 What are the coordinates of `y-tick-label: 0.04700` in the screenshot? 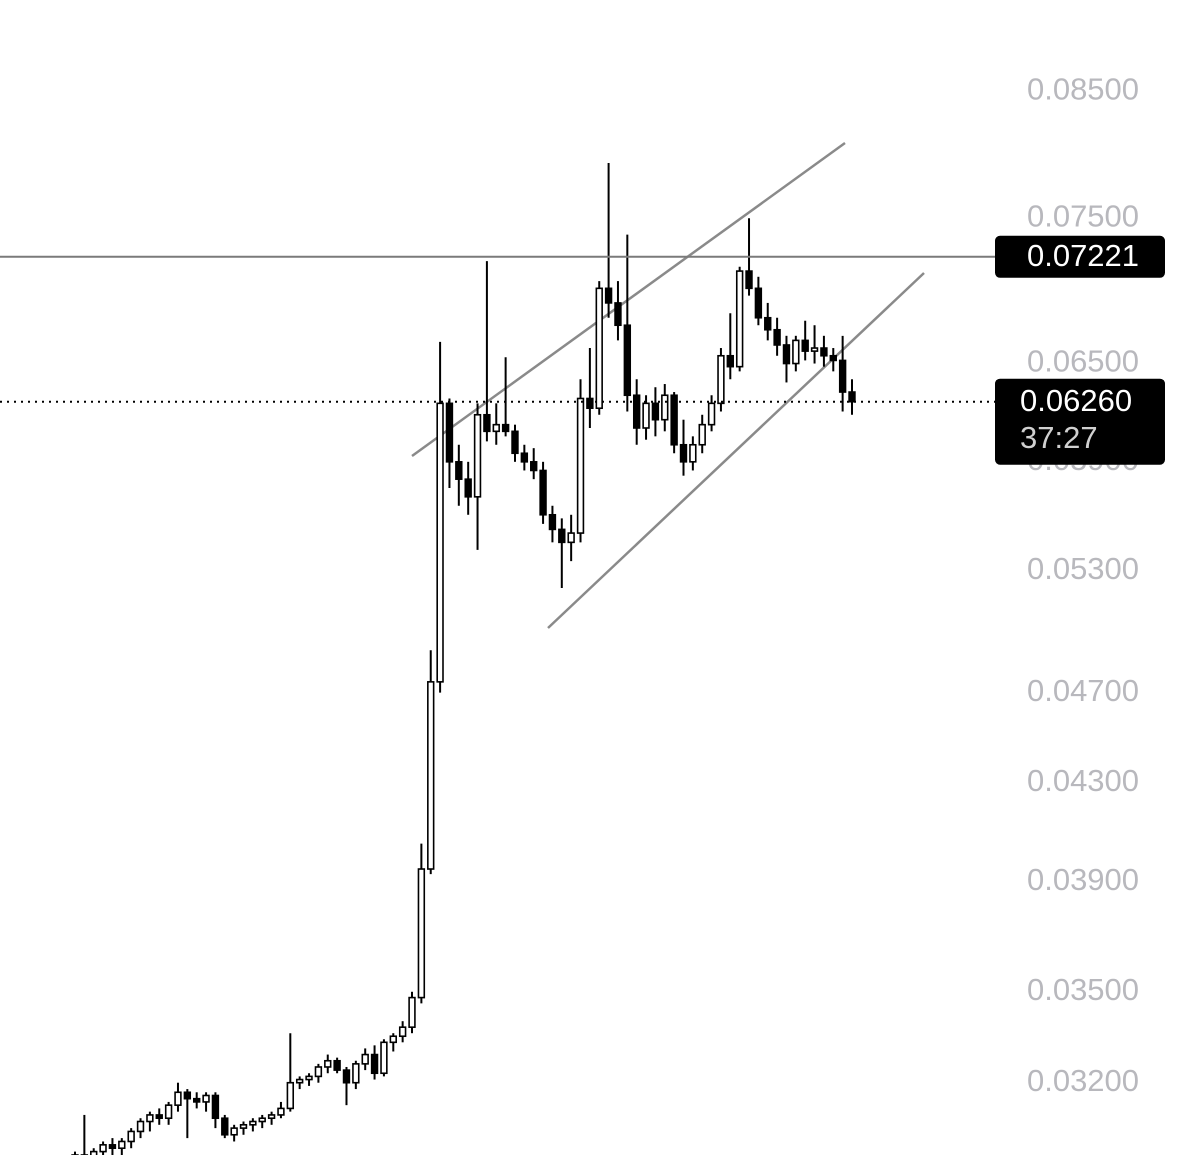 It's located at (1083, 690).